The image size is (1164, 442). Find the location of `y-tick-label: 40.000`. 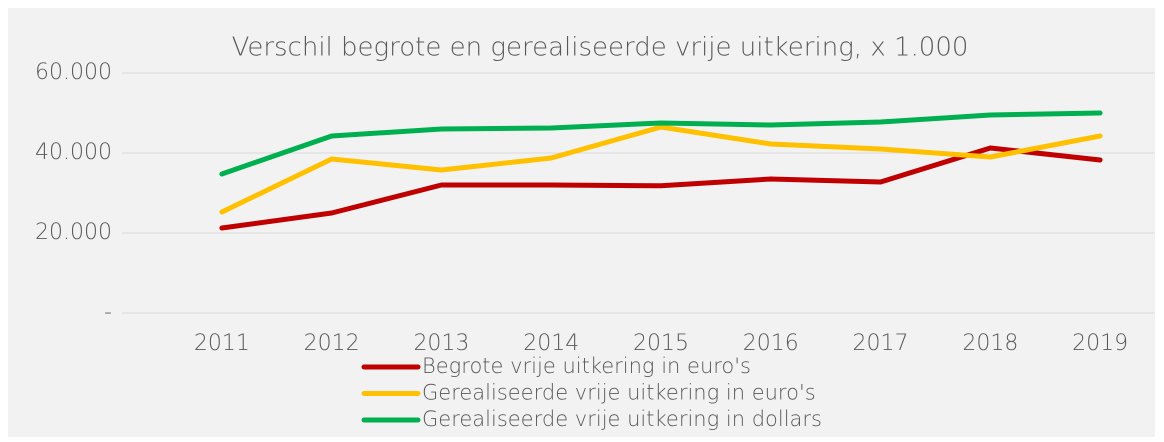

y-tick-label: 40.000 is located at coordinates (73, 152).